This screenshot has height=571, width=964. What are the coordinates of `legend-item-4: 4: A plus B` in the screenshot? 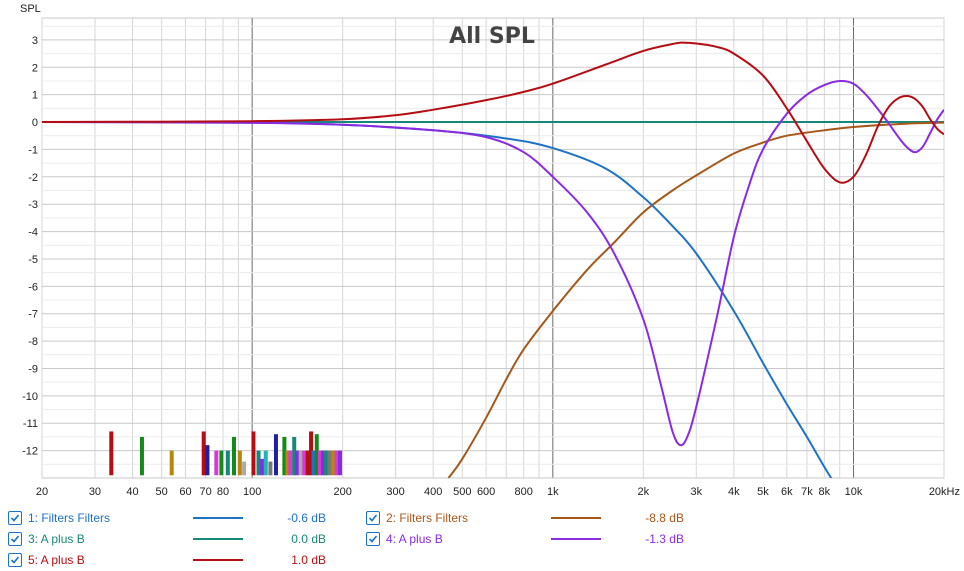 It's located at (404, 539).